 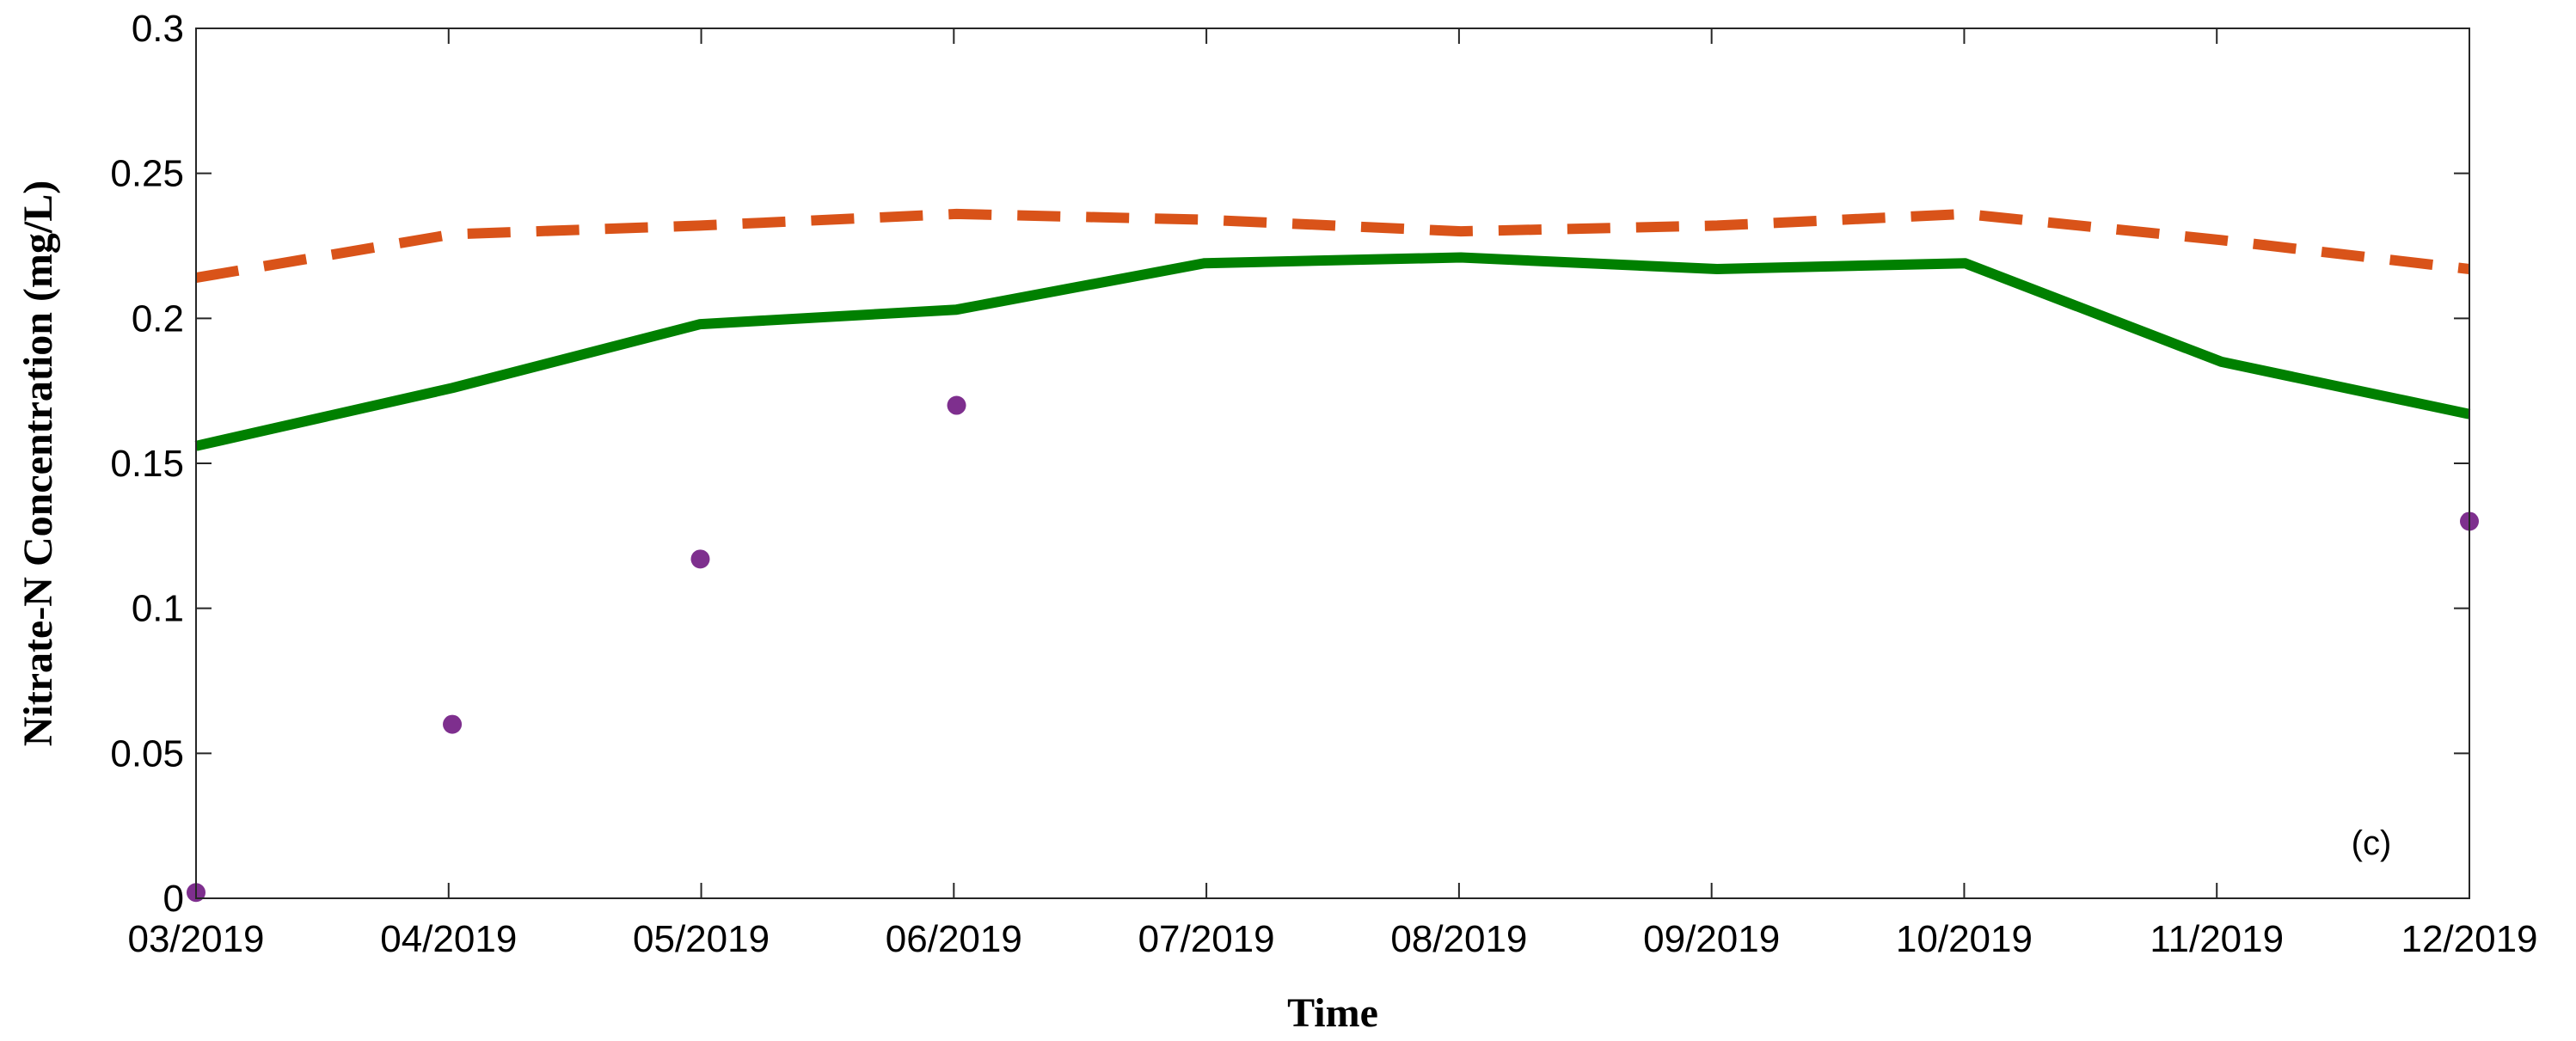 I want to click on x-tick-label-5: 07/2019, so click(x=1206, y=939).